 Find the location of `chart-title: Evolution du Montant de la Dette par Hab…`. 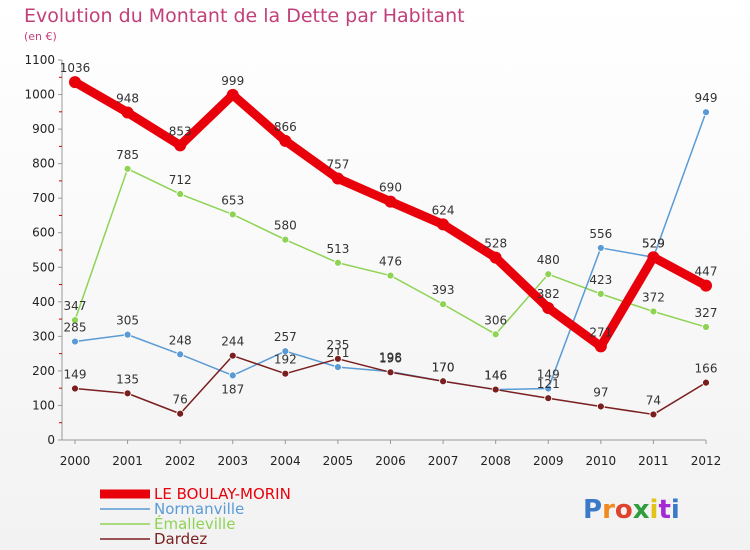

chart-title: Evolution du Montant de la Dette par Hab… is located at coordinates (244, 16).